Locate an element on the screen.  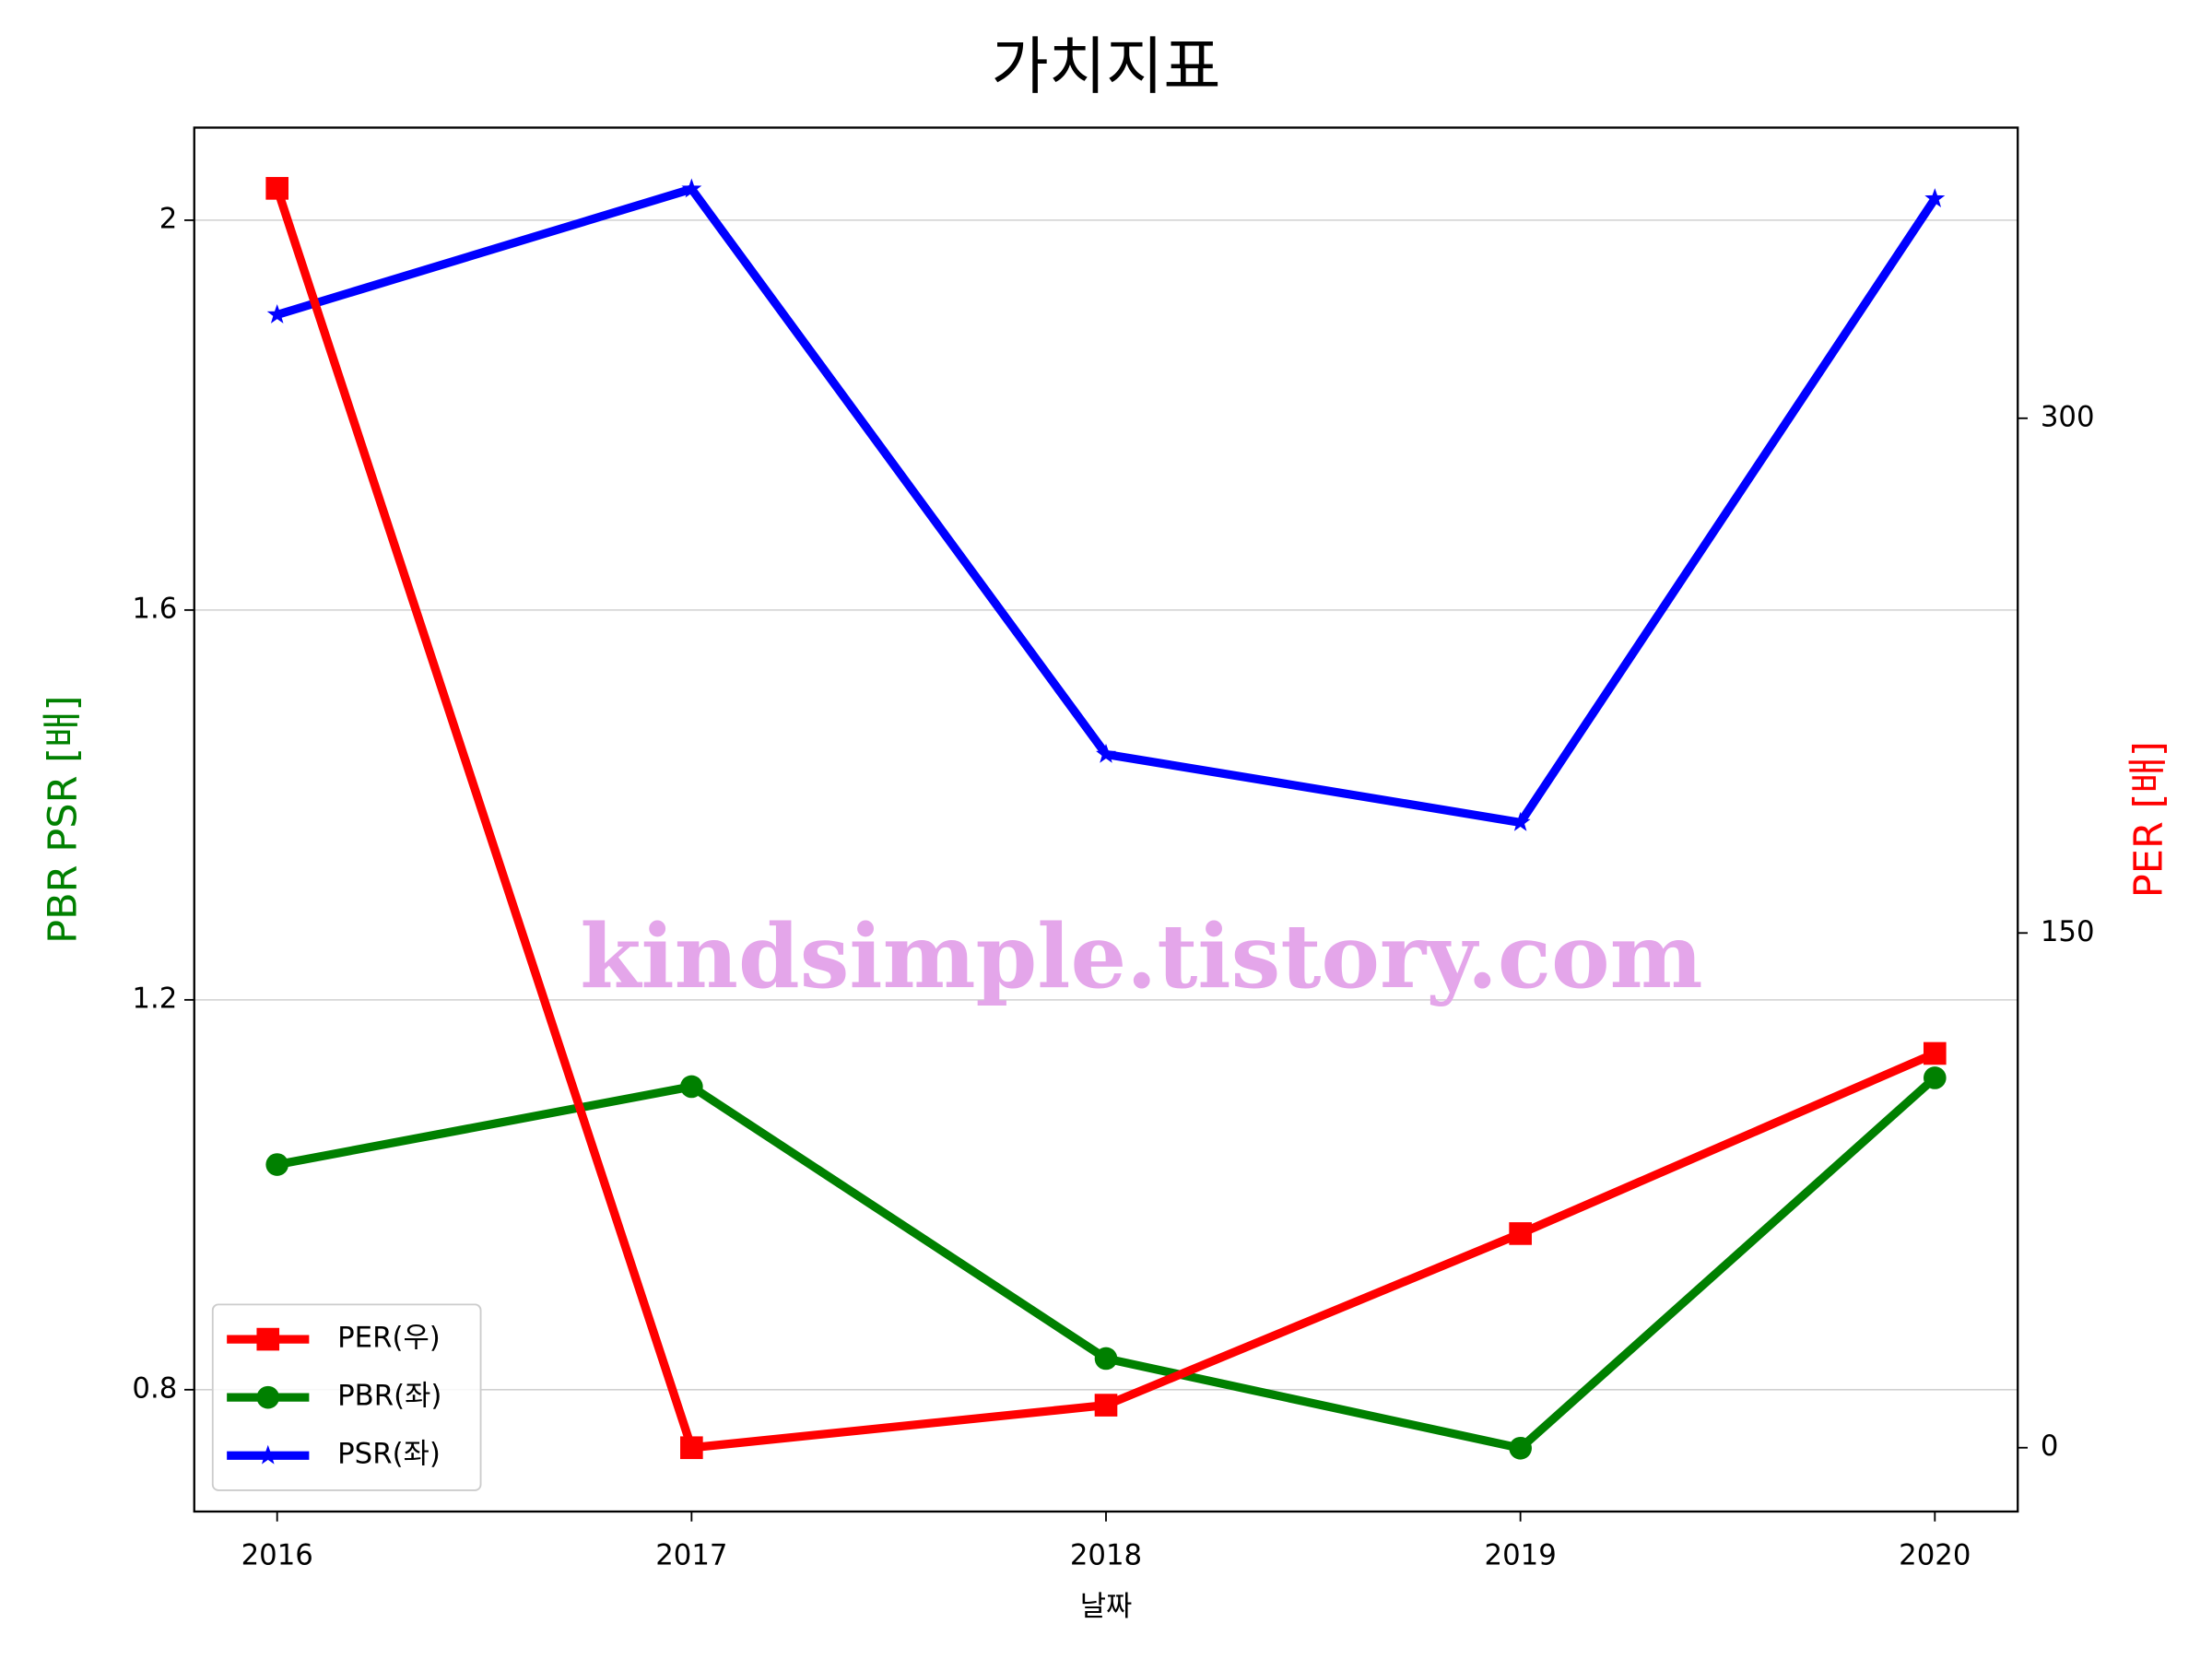
watermark: kindsimple.tistory.com is located at coordinates (1141, 956).